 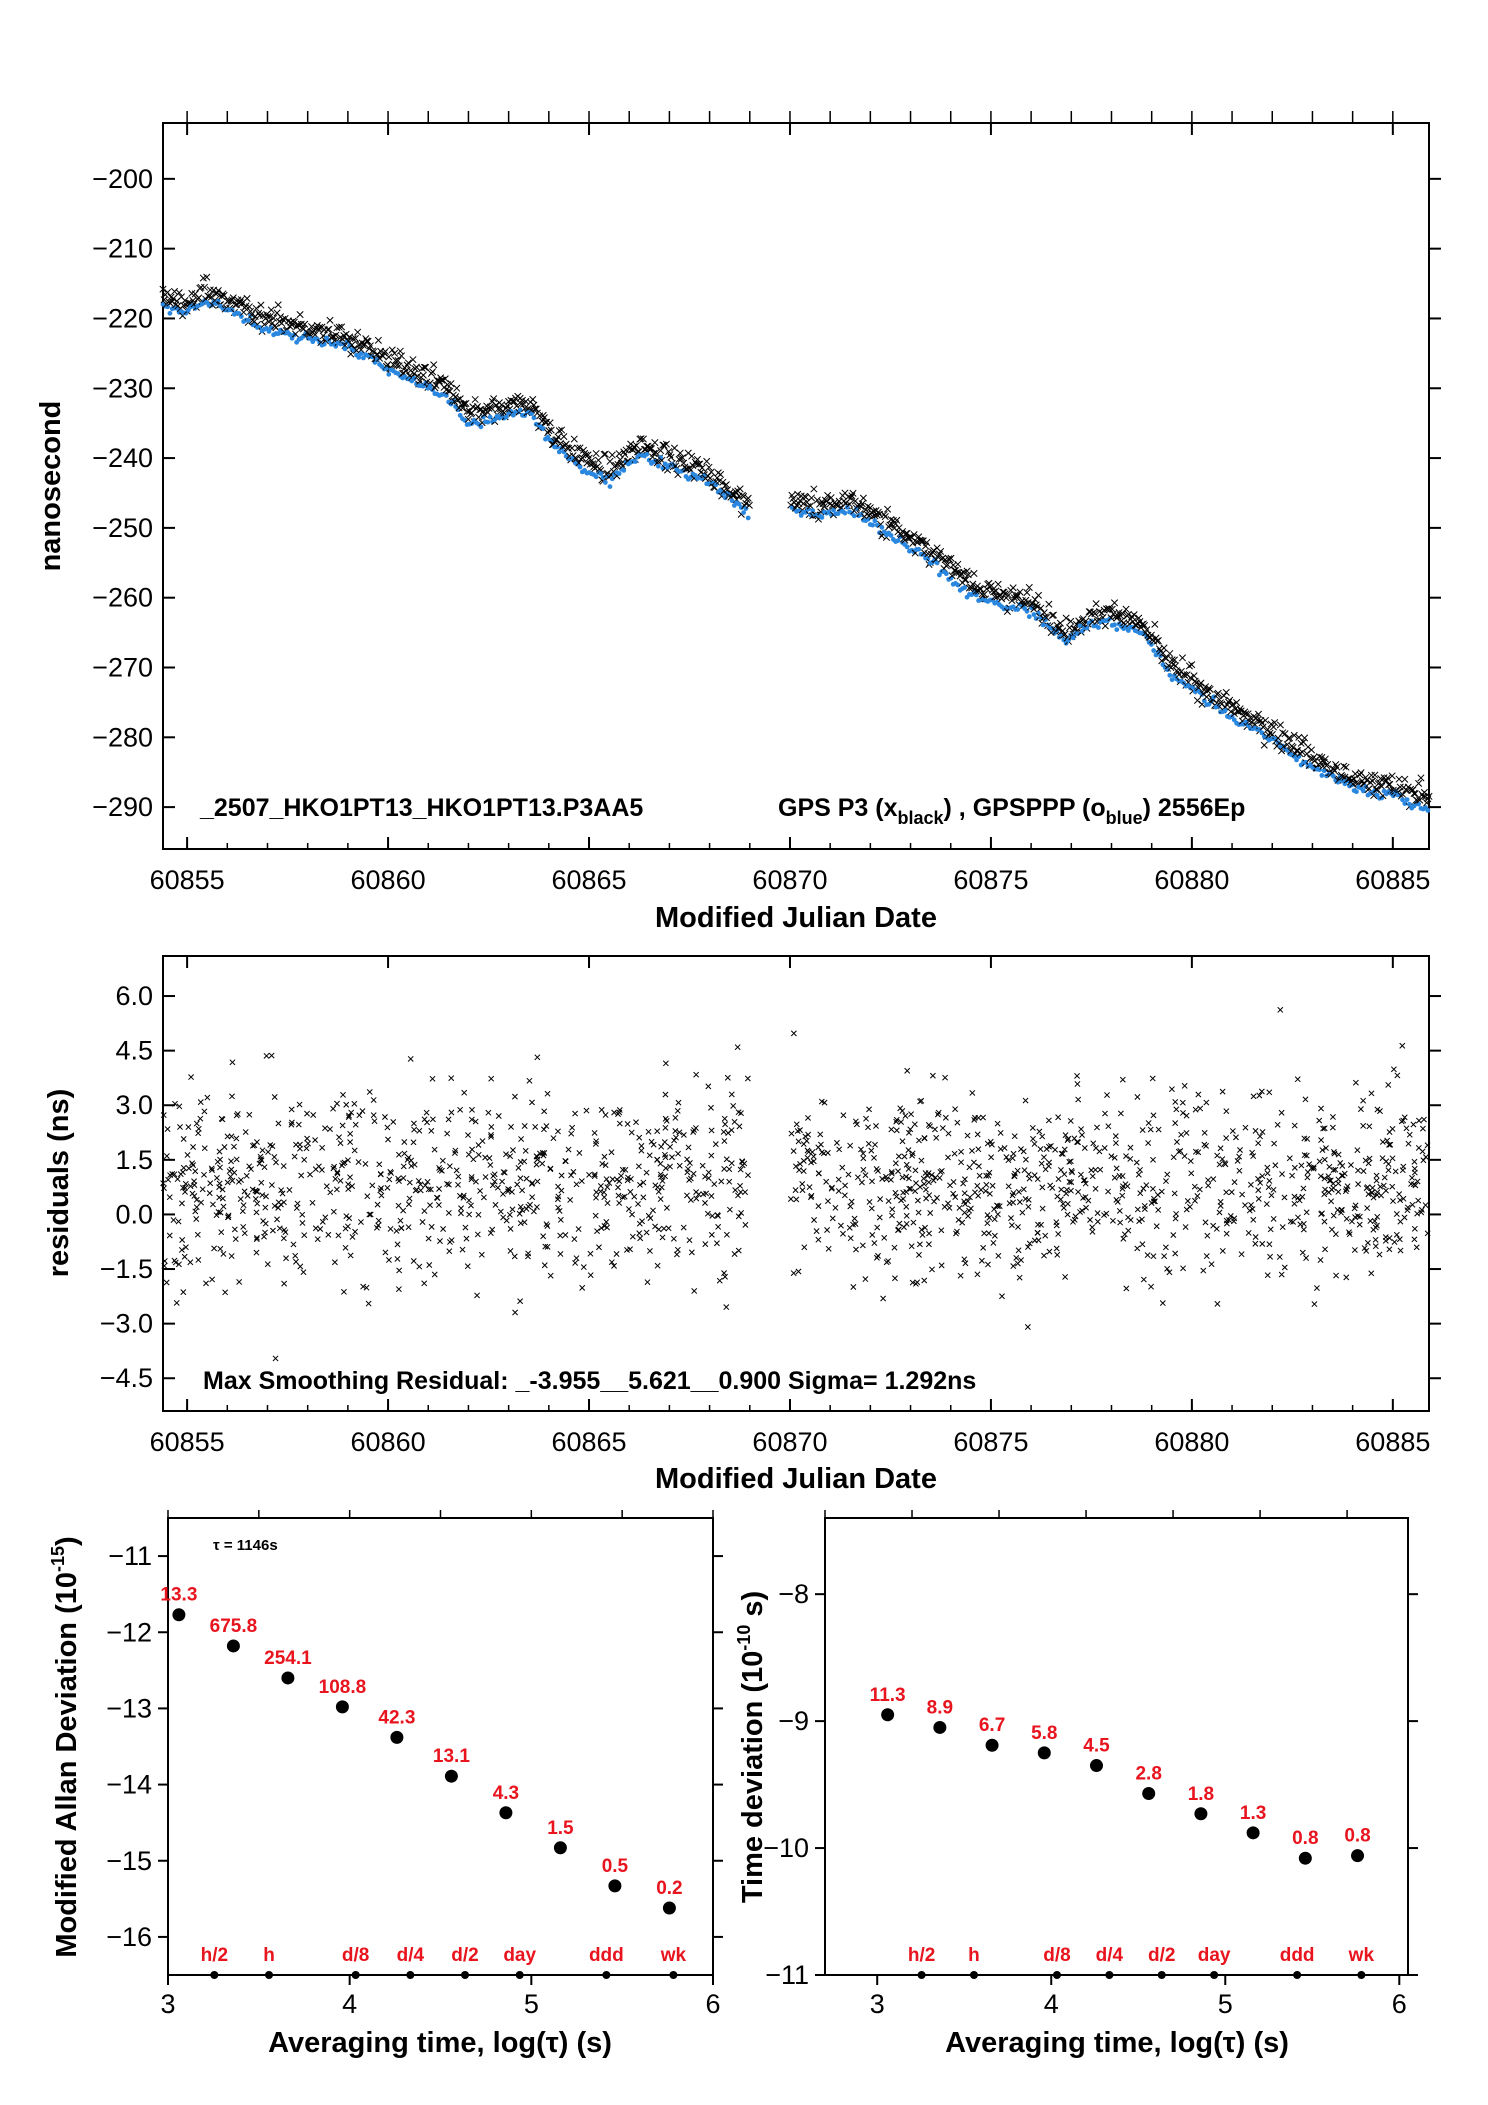 What do you see at coordinates (751, 1747) in the screenshot?
I see `ylabel-tdev: Time deviation (10-10 s)` at bounding box center [751, 1747].